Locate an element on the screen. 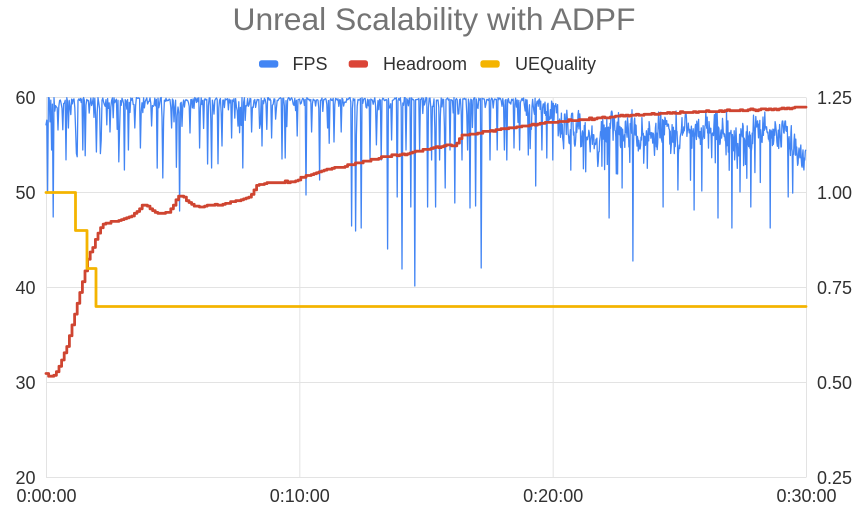 The height and width of the screenshot is (514, 864). svg-text: 60 is located at coordinates (25, 98).